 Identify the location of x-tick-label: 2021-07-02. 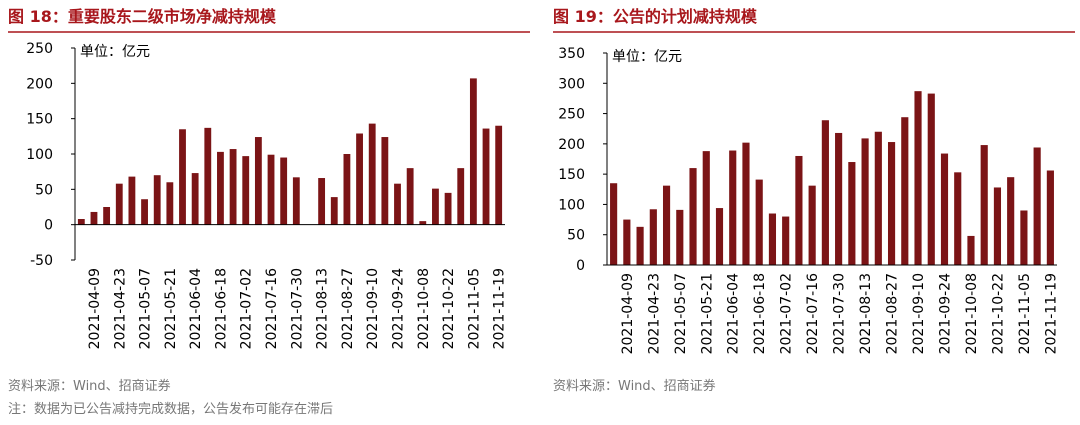
(247, 308).